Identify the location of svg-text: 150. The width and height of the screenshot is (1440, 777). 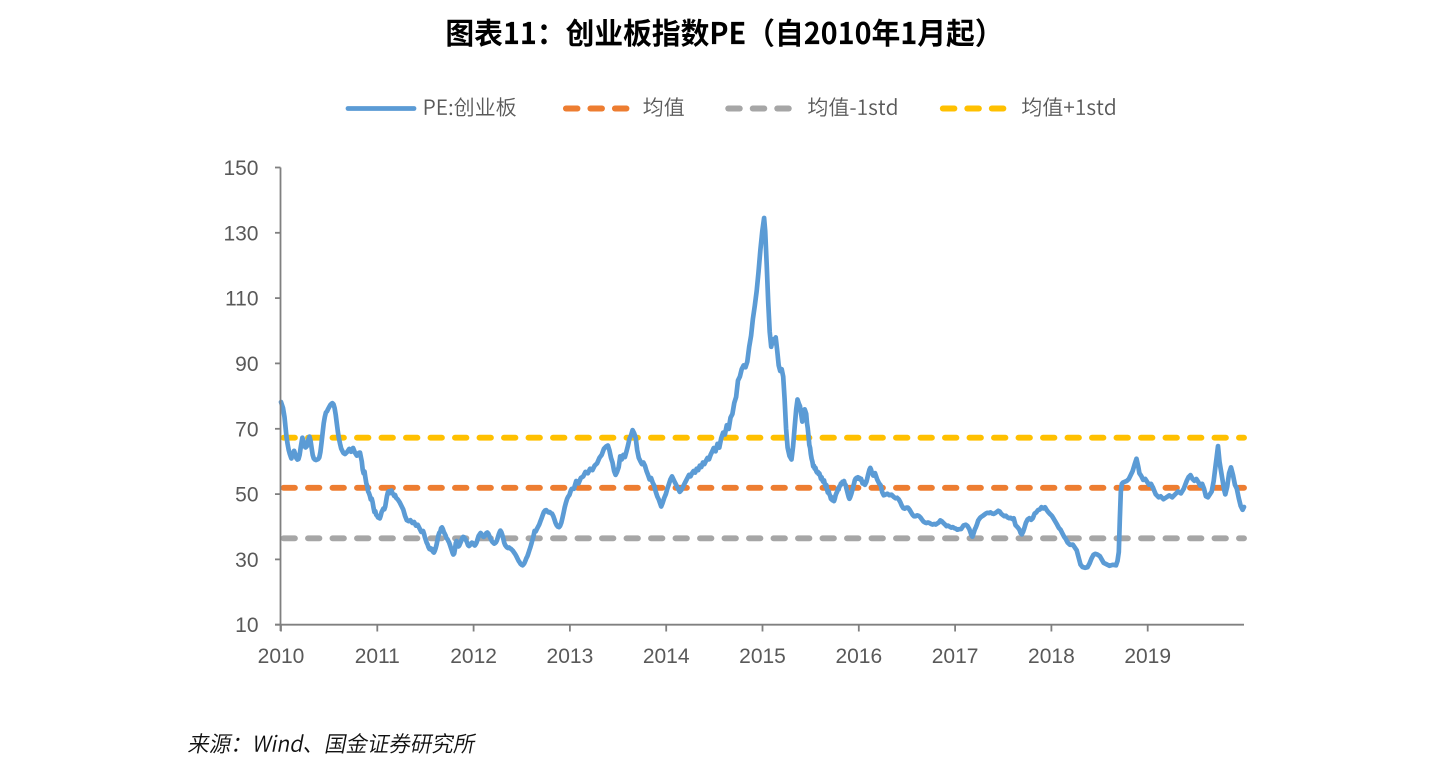
(240, 168).